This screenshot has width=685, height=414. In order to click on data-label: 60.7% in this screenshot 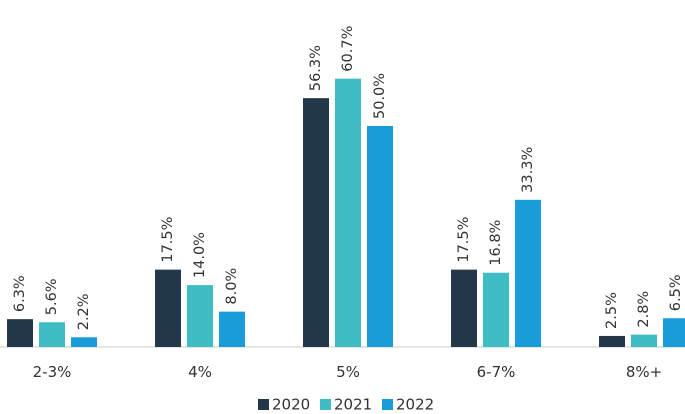, I will do `click(348, 49)`.